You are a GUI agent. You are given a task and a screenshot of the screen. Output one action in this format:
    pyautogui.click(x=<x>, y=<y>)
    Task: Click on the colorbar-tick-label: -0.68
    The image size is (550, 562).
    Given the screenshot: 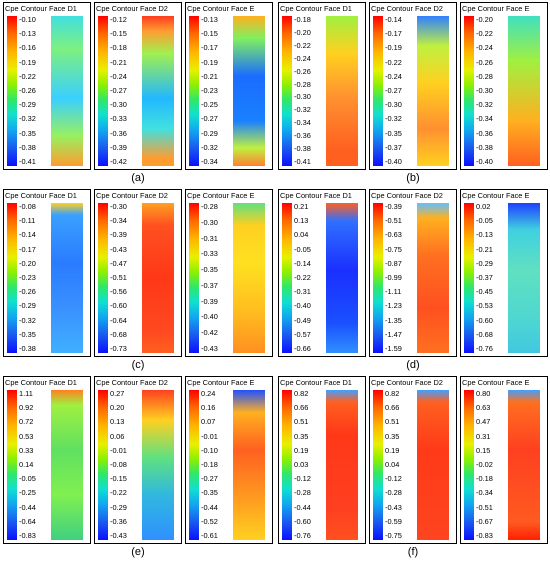 What is the action you would take?
    pyautogui.click(x=118, y=334)
    